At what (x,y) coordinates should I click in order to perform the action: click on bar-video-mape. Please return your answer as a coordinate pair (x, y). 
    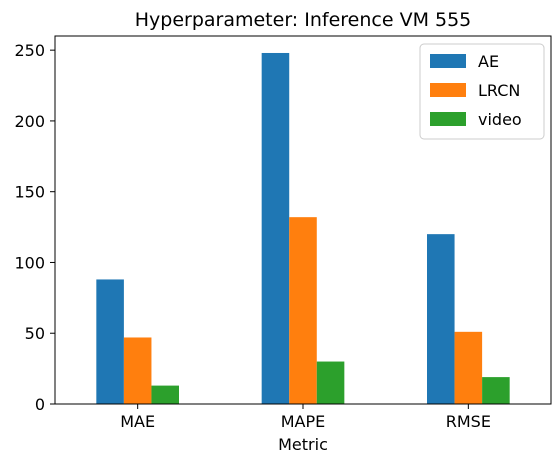
    Looking at the image, I should click on (330, 382).